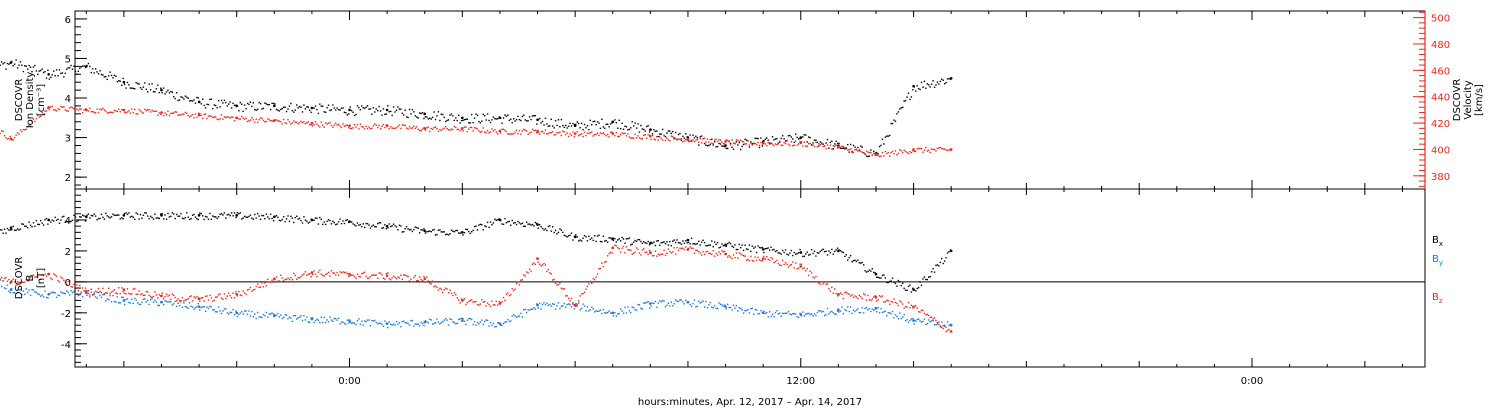 The height and width of the screenshot is (410, 1500). Describe the element at coordinates (1440, 19) in the screenshot. I see `velocity-tick-label: 500` at that location.